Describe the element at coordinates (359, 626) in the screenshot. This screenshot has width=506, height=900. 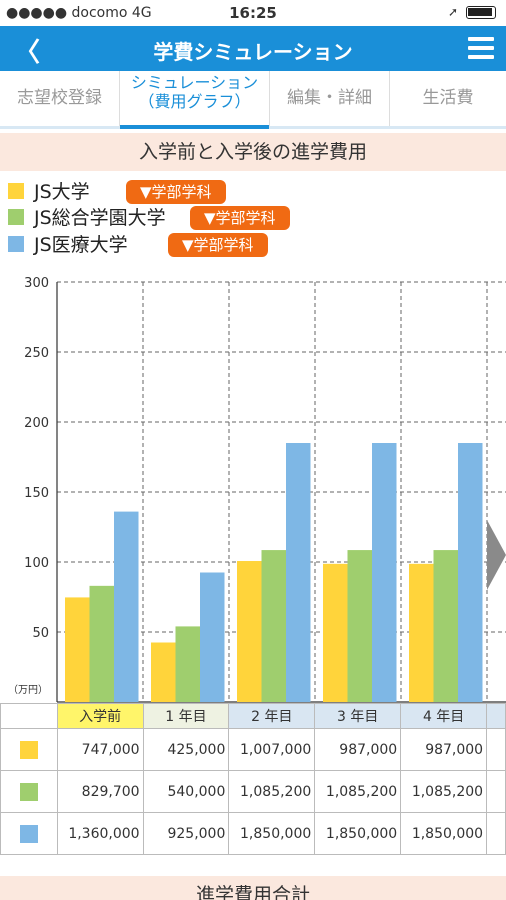
I see `bar-2-3年目` at that location.